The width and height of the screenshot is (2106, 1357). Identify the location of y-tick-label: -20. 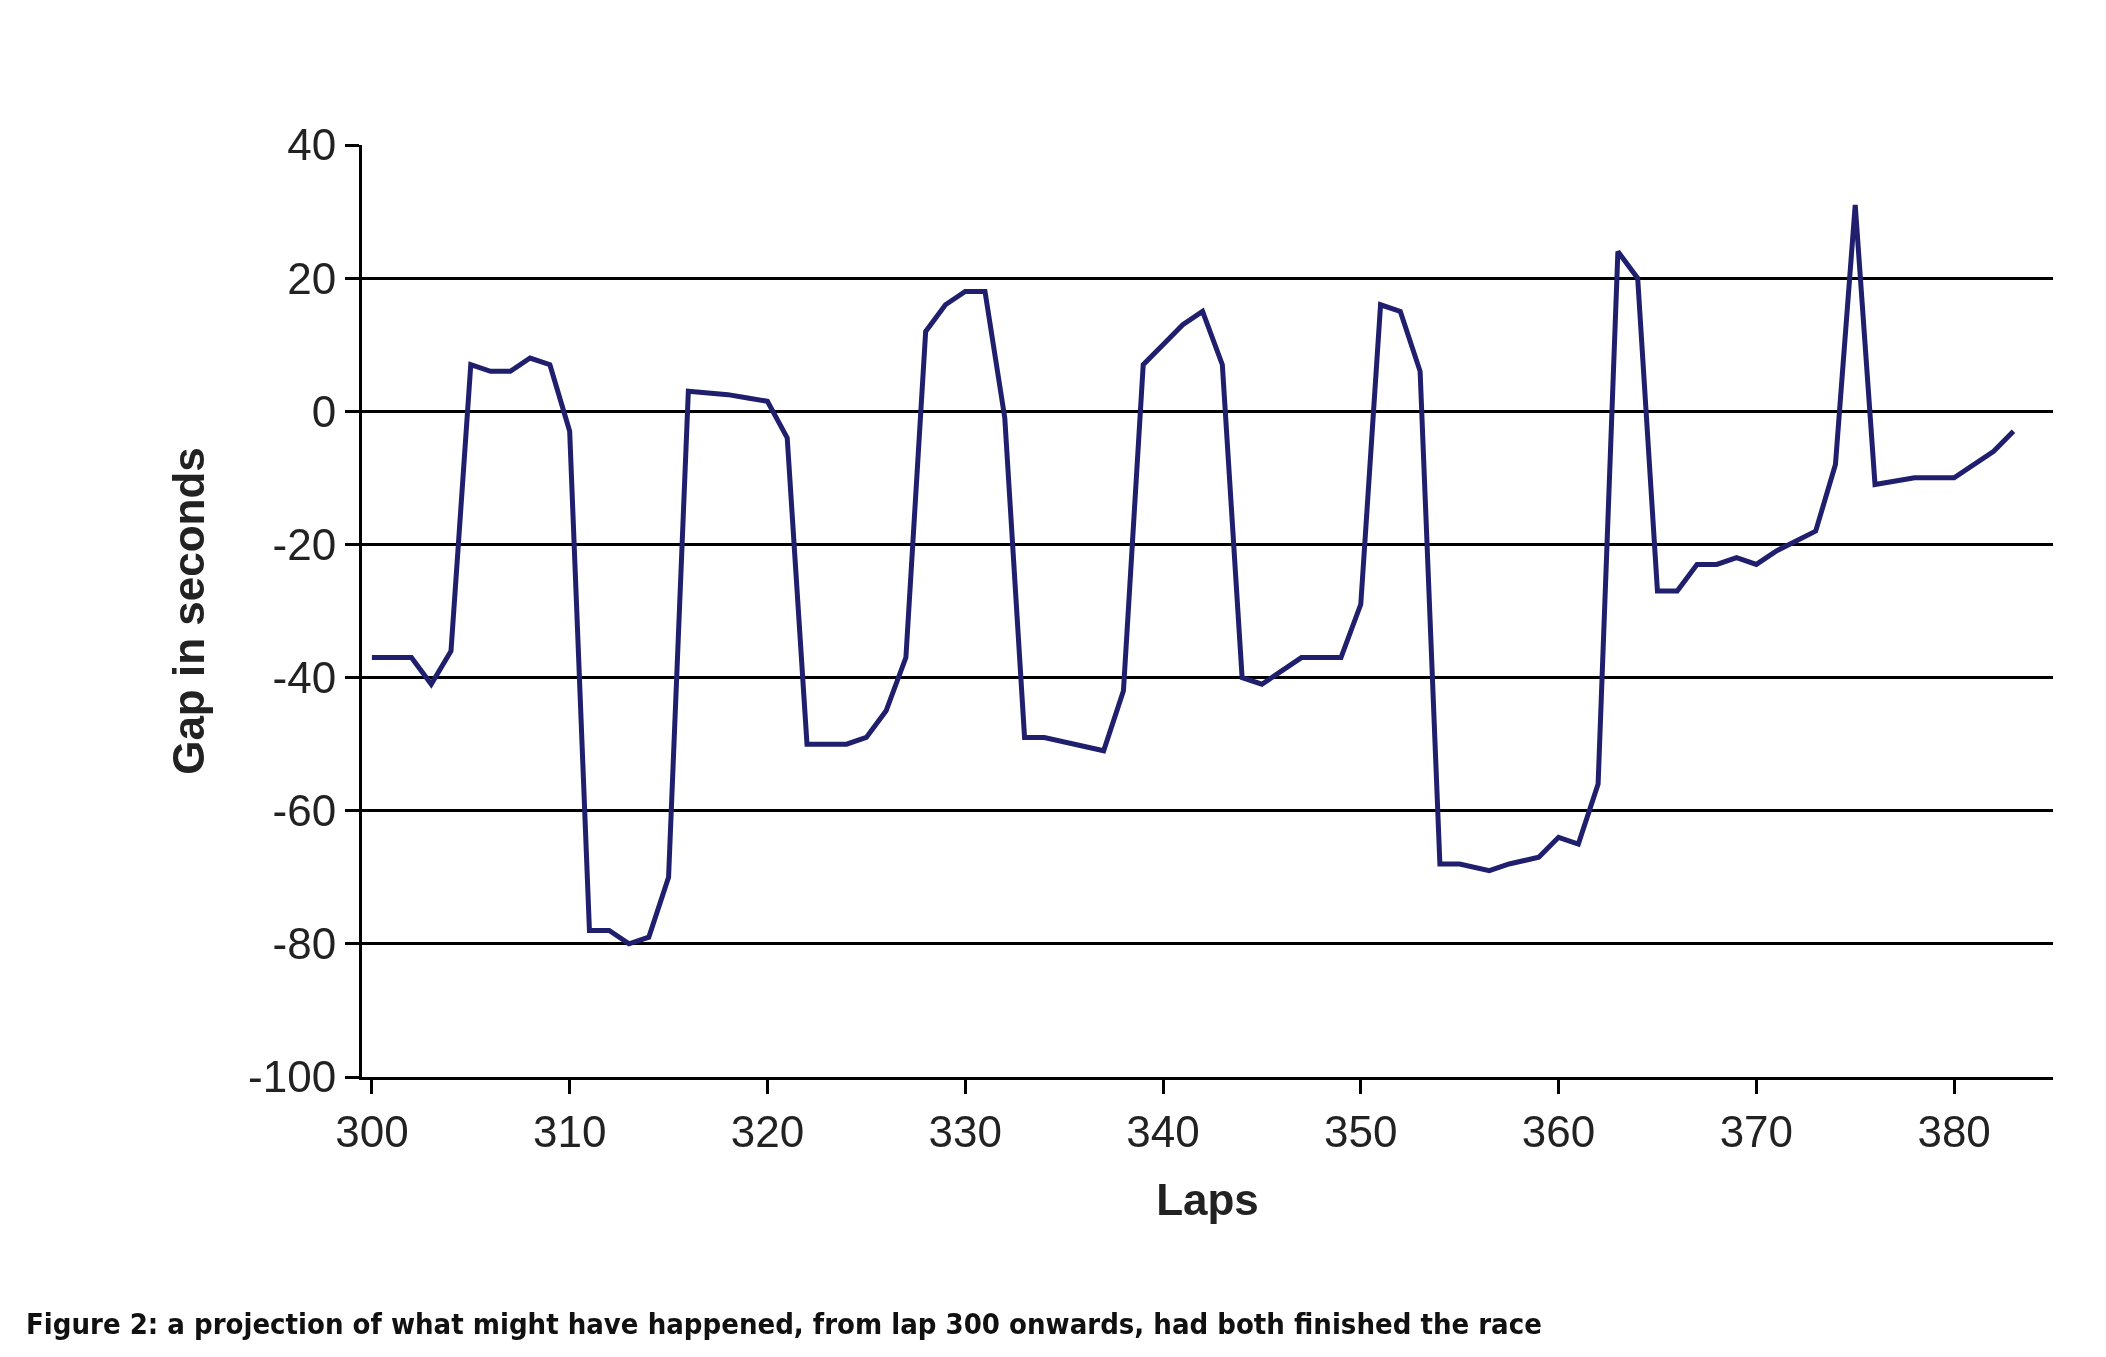
(304, 544).